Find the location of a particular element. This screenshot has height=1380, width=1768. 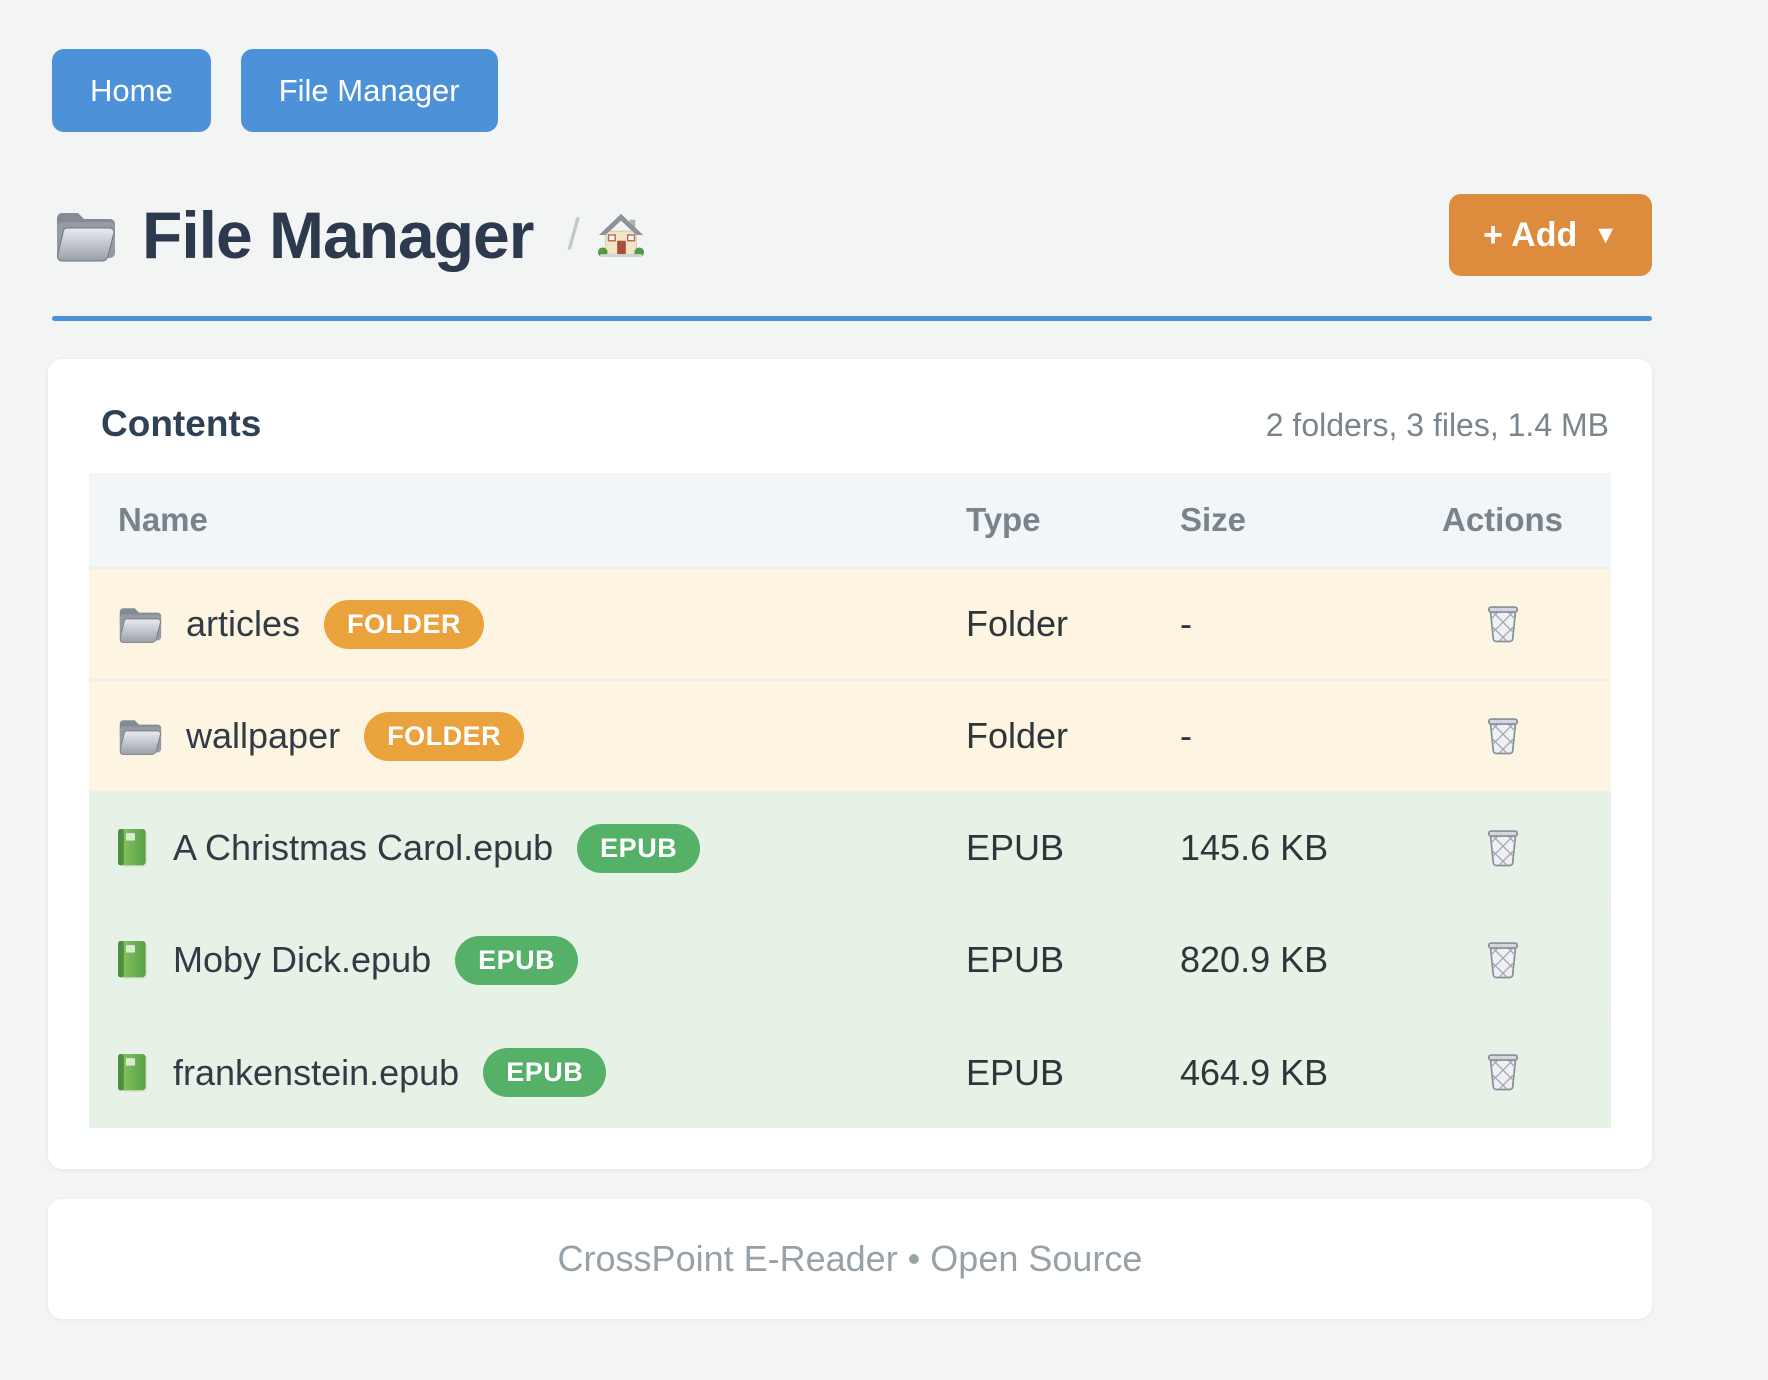

top-nav: Home File Manager is located at coordinates (884, 66).